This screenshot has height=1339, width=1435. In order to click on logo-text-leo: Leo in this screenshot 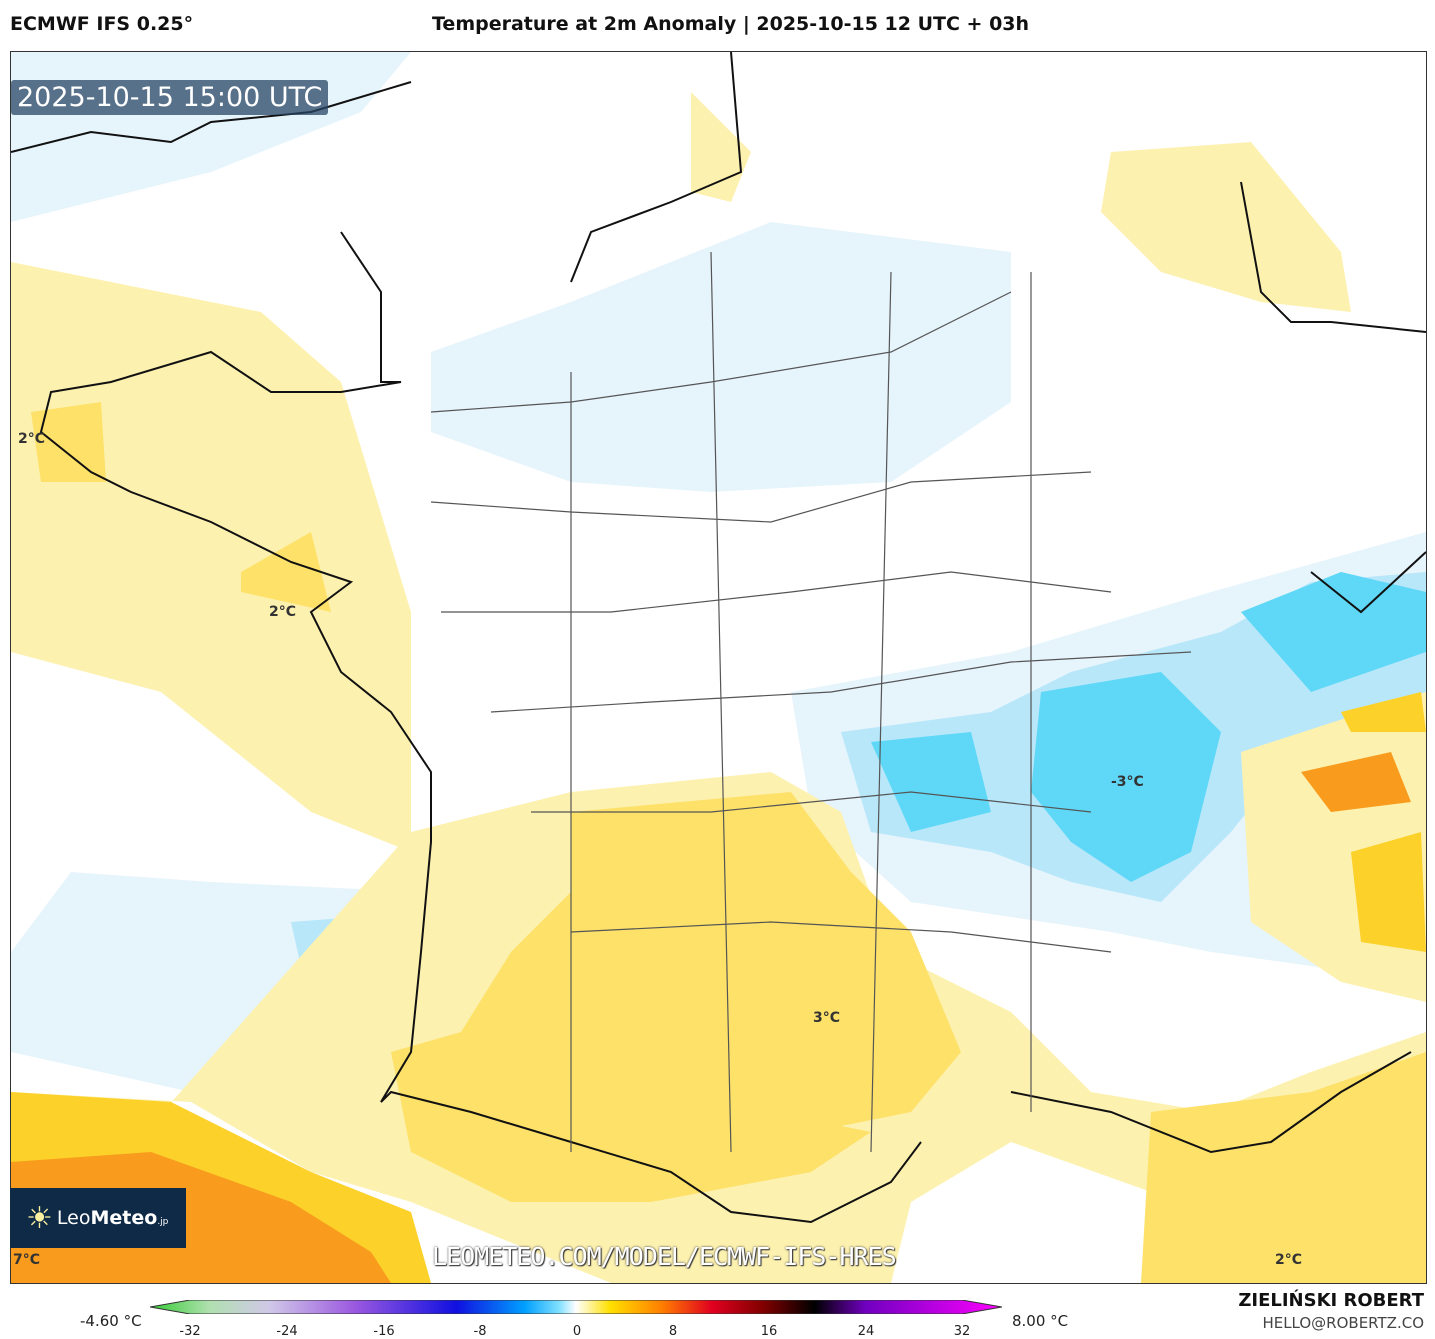, I will do `click(73, 1218)`.